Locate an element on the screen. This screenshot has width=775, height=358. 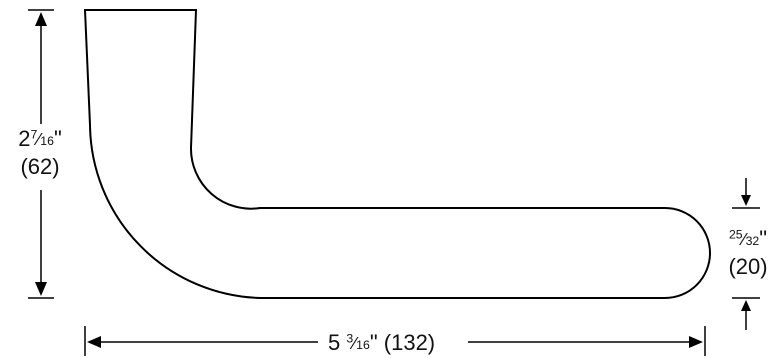
height-arrow-down-icon is located at coordinates (41, 289).